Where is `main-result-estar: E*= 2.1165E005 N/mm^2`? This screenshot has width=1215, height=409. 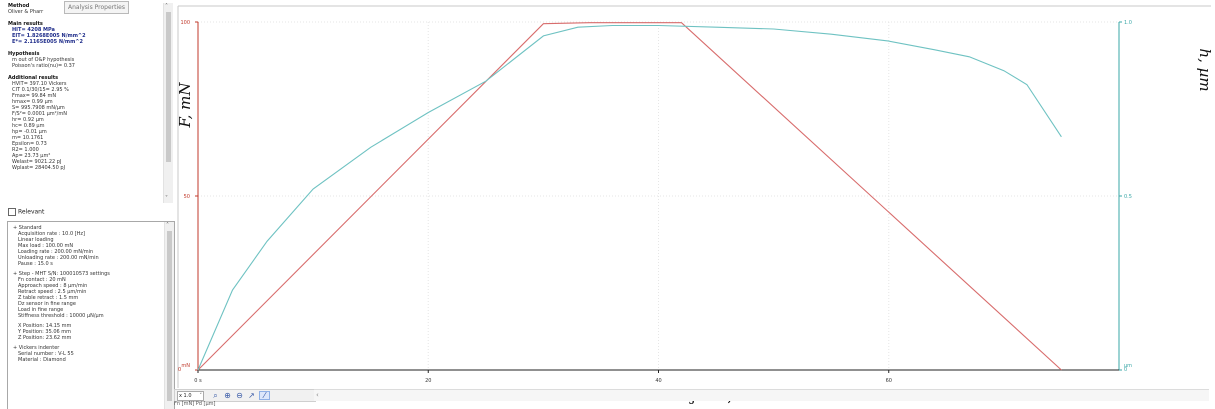 main-result-estar: E*= 2.1165E005 N/mm^2 is located at coordinates (47, 42).